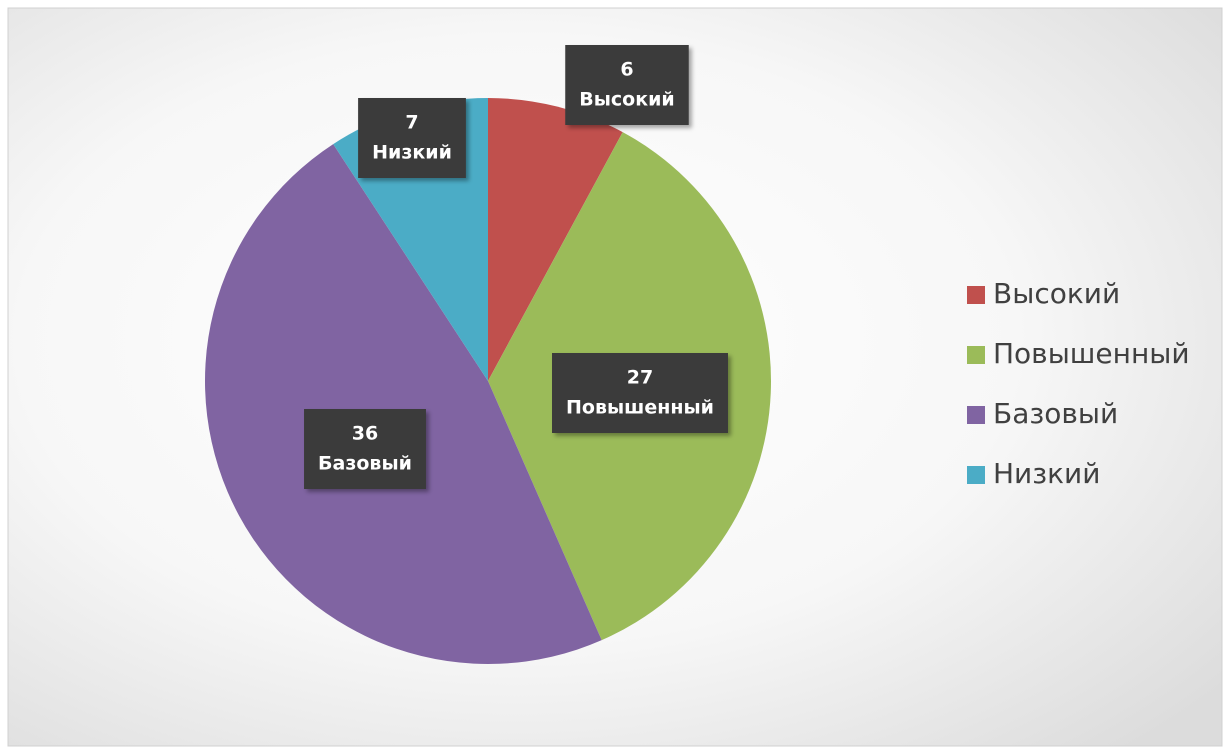 The image size is (1230, 754). I want to click on data-label-value: 6, so click(626, 70).